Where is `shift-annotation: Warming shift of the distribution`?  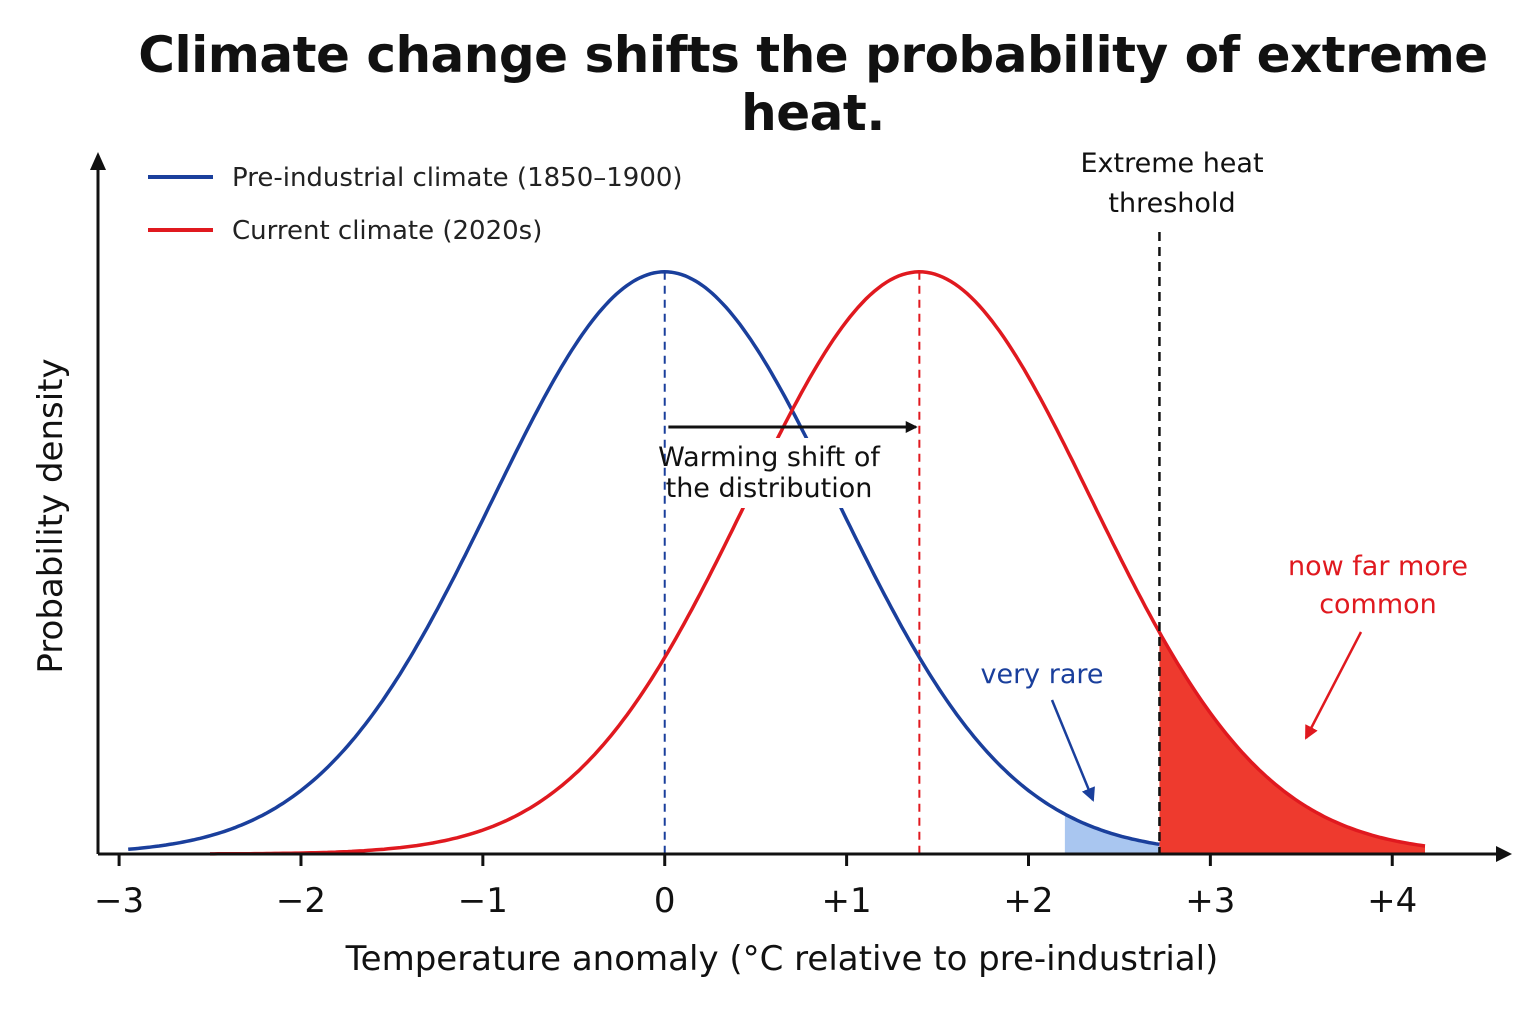 shift-annotation: Warming shift of the distribution is located at coordinates (788, 464).